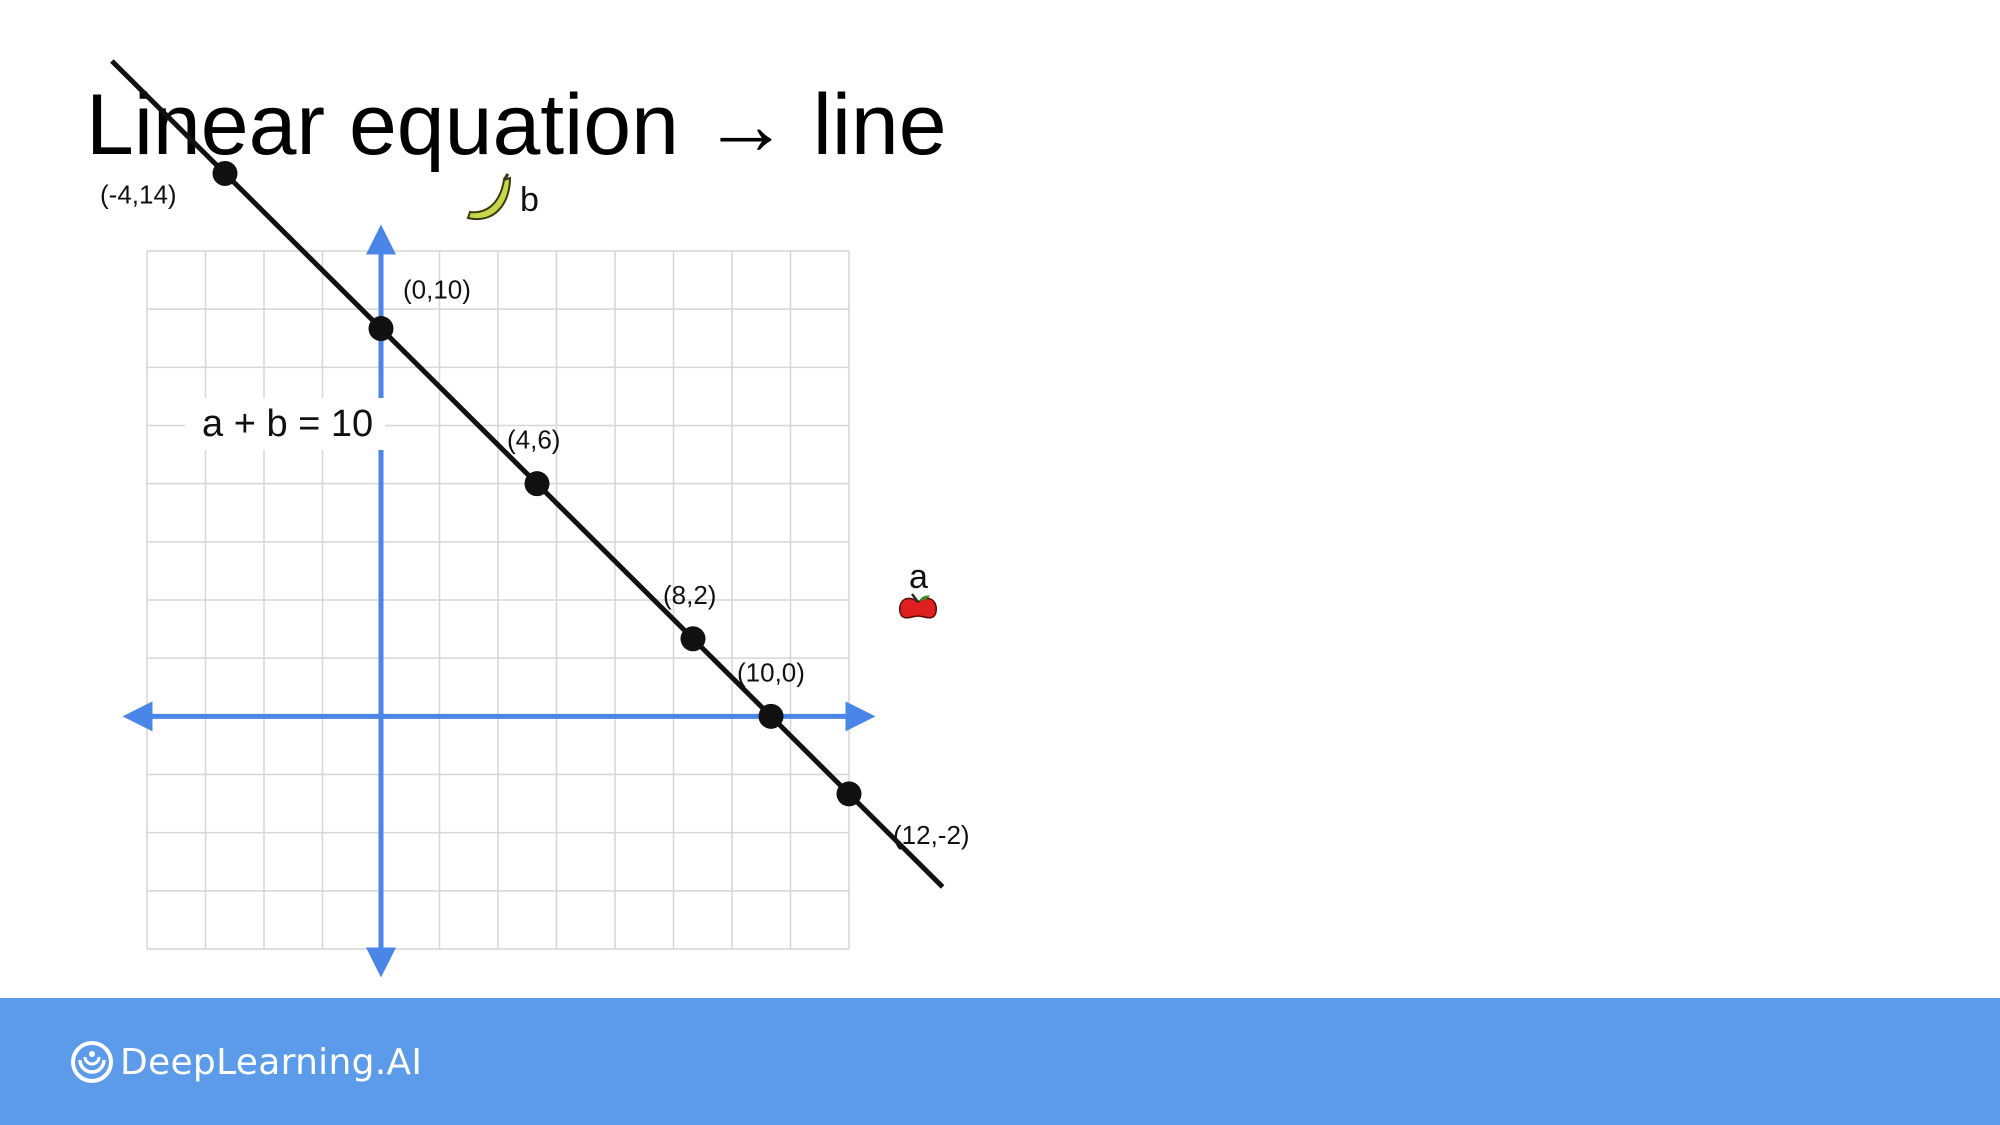 The width and height of the screenshot is (2000, 1125). I want to click on slide-title: Linear equation → line, so click(516, 125).